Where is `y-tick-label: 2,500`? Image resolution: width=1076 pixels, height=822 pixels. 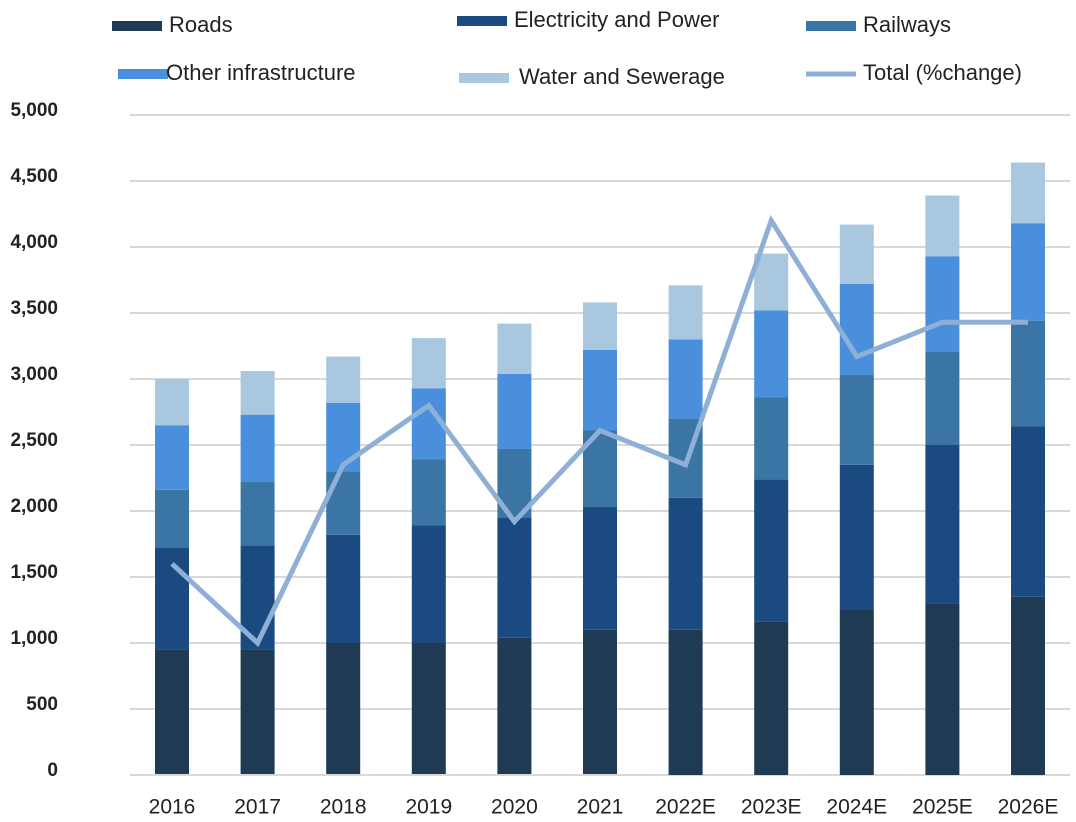 y-tick-label: 2,500 is located at coordinates (34, 440).